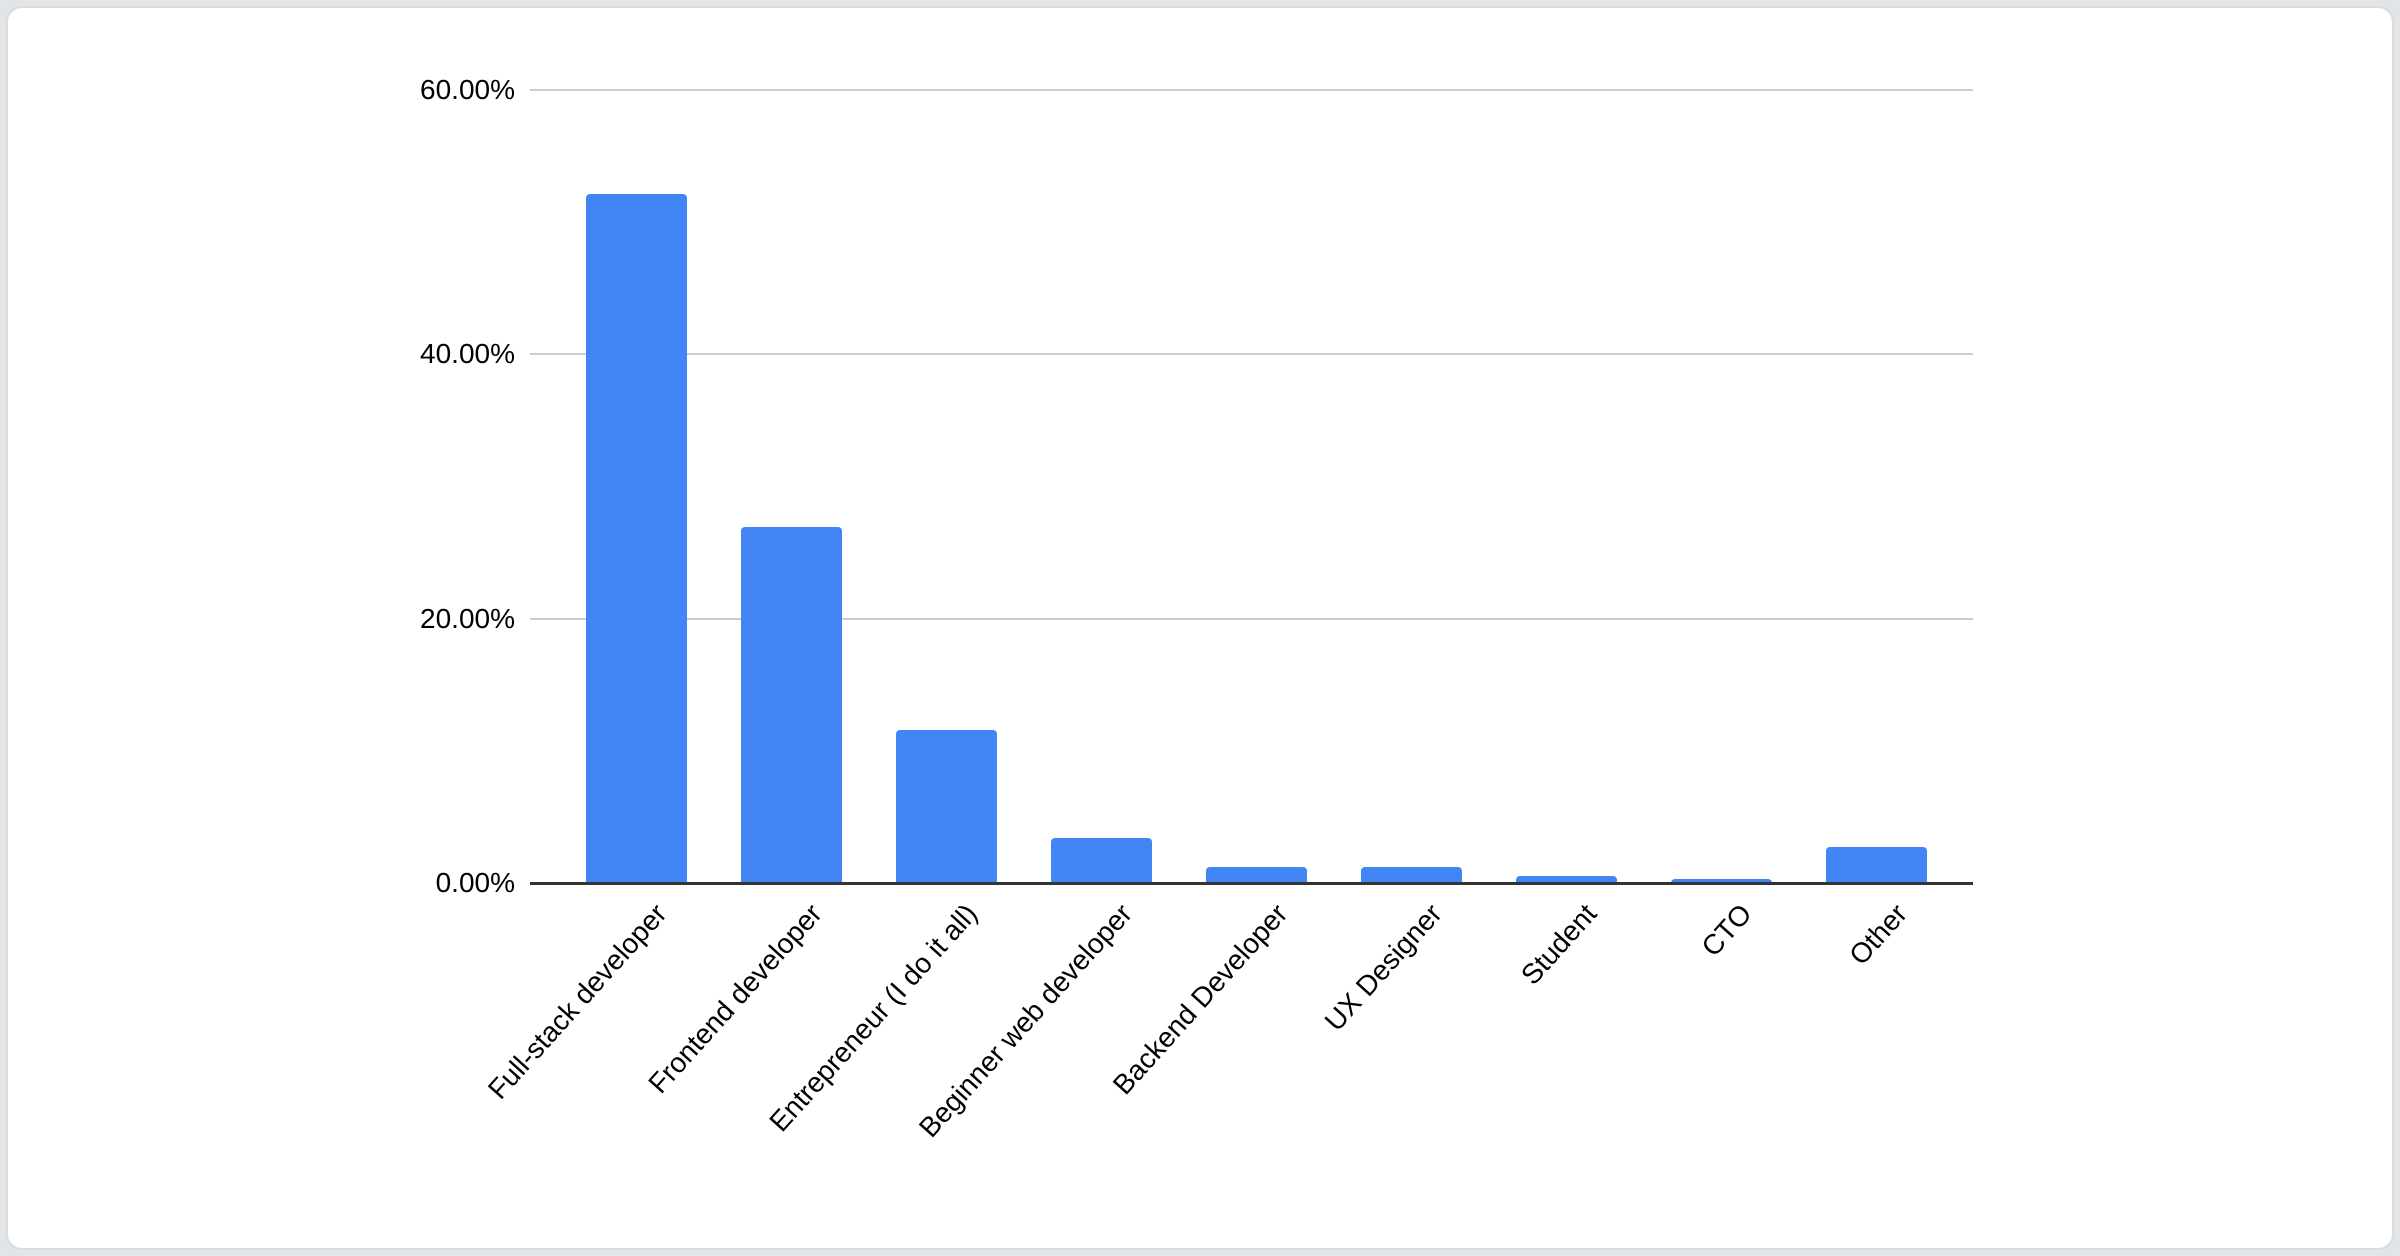  What do you see at coordinates (475, 882) in the screenshot?
I see `y-axis-tick-label-0: 0.00%` at bounding box center [475, 882].